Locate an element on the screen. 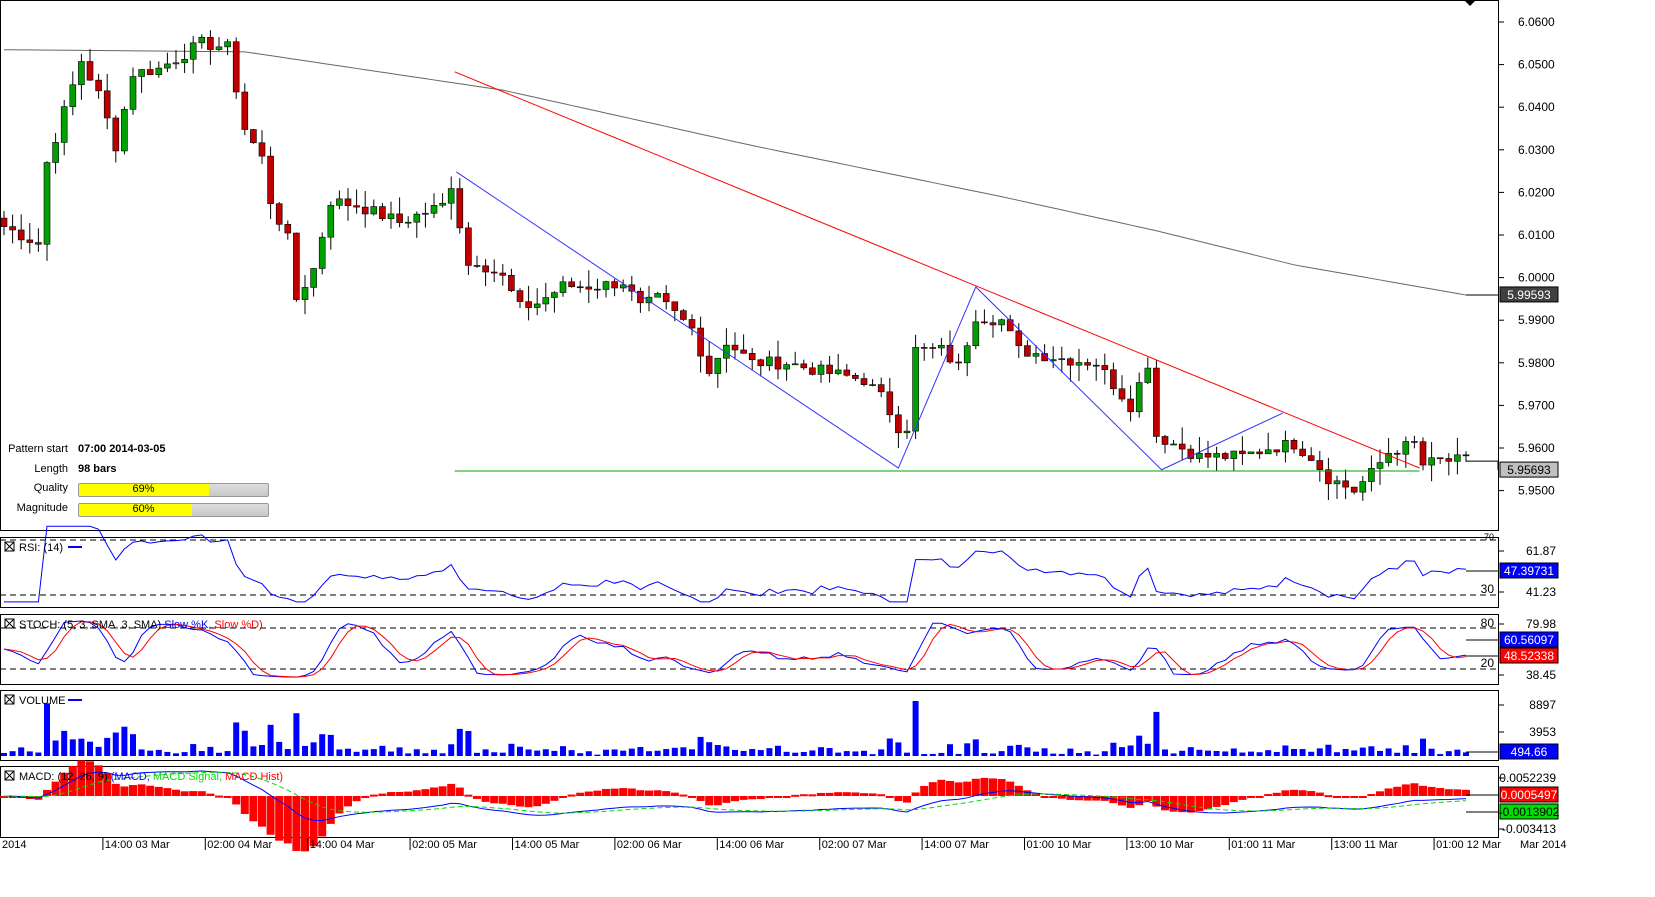 Image resolution: width=1655 pixels, height=897 pixels. macd-legend-hist: MACD Hist) is located at coordinates (252, 777).